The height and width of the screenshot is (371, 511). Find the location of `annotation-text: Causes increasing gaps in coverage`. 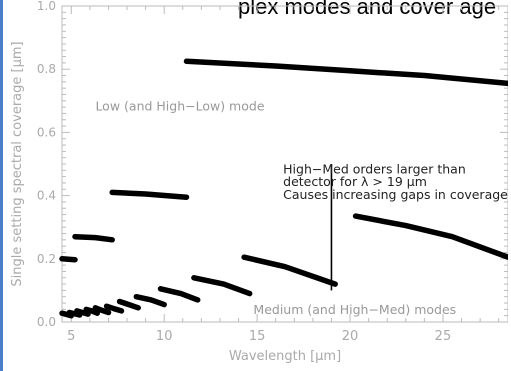

annotation-text: Causes increasing gaps in coverage is located at coordinates (395, 194).